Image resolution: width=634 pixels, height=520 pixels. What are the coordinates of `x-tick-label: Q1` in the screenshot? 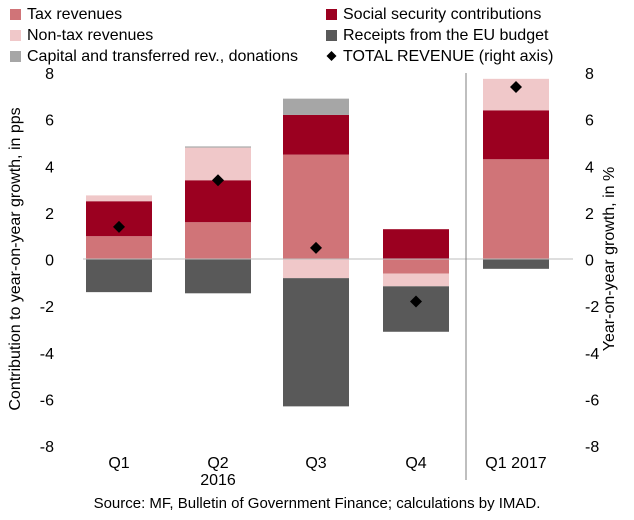 It's located at (118, 463).